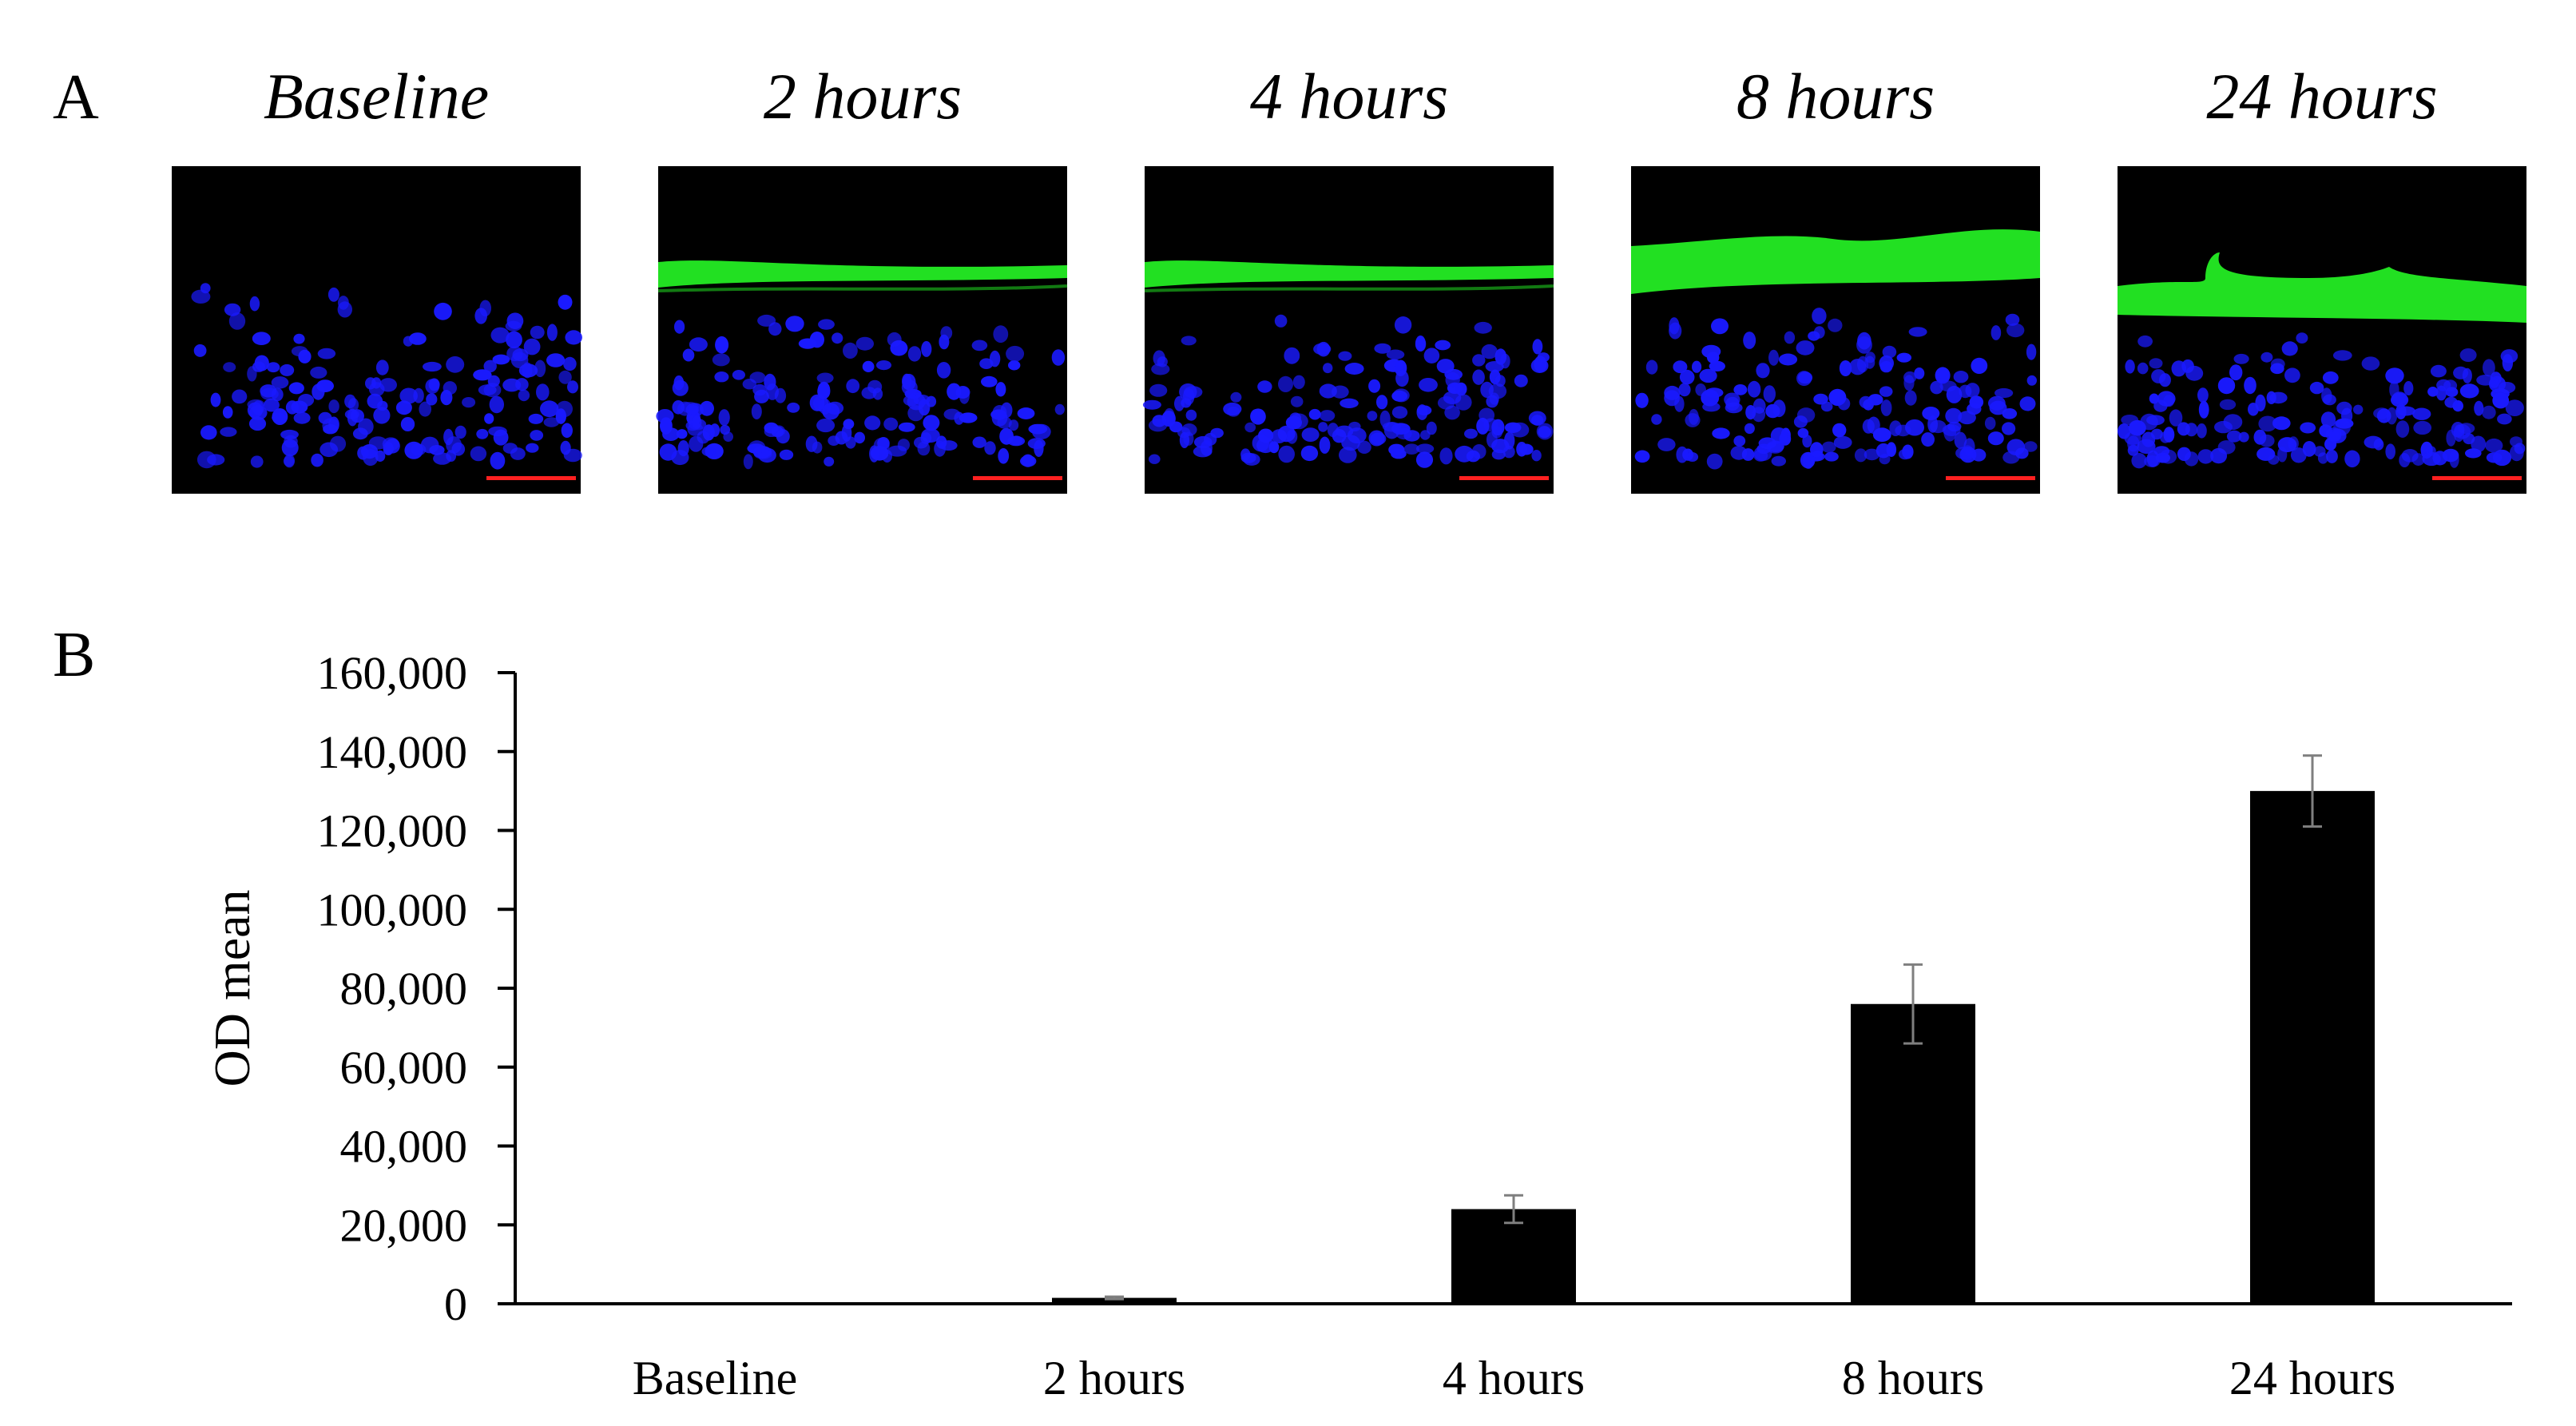  What do you see at coordinates (392, 910) in the screenshot?
I see `y-tick-label: 100,000` at bounding box center [392, 910].